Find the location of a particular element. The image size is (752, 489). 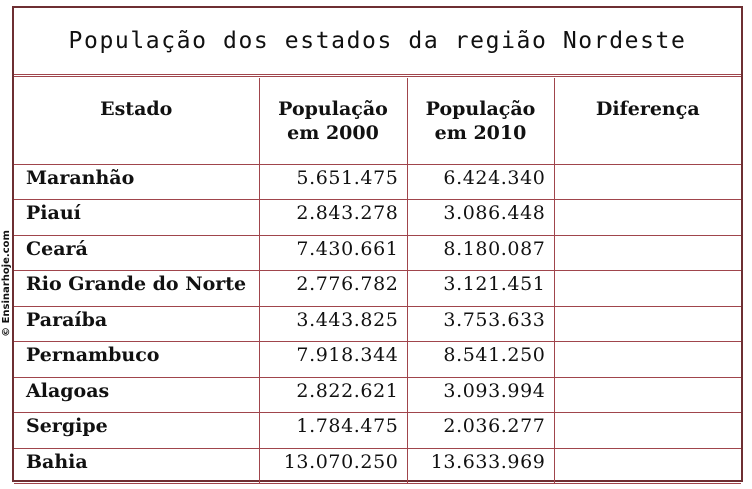

cell-pop2010: 3.086.448 is located at coordinates (480, 217).